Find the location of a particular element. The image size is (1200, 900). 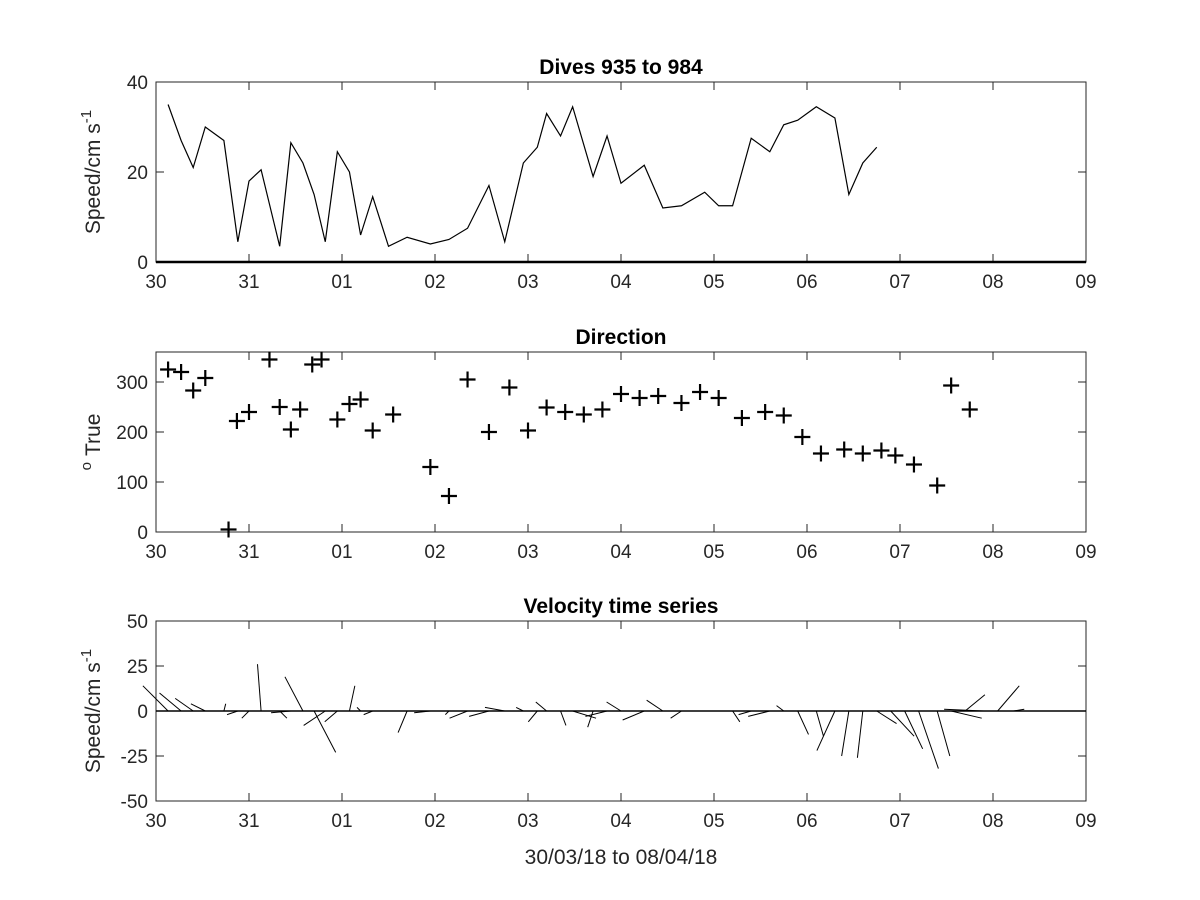

y-tick-label: 100 is located at coordinates (132, 483).